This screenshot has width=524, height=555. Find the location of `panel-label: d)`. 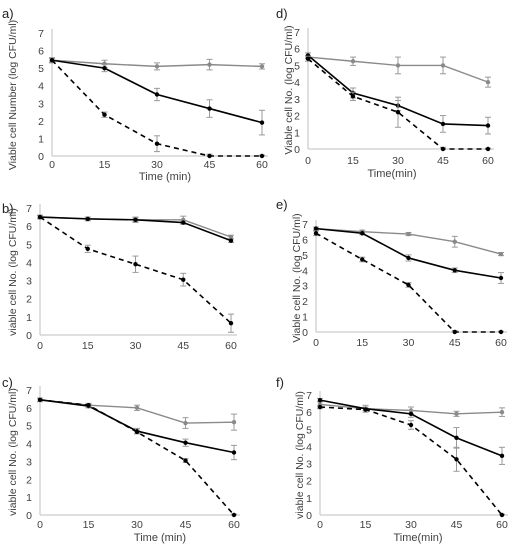

panel-label: d) is located at coordinates (282, 13).